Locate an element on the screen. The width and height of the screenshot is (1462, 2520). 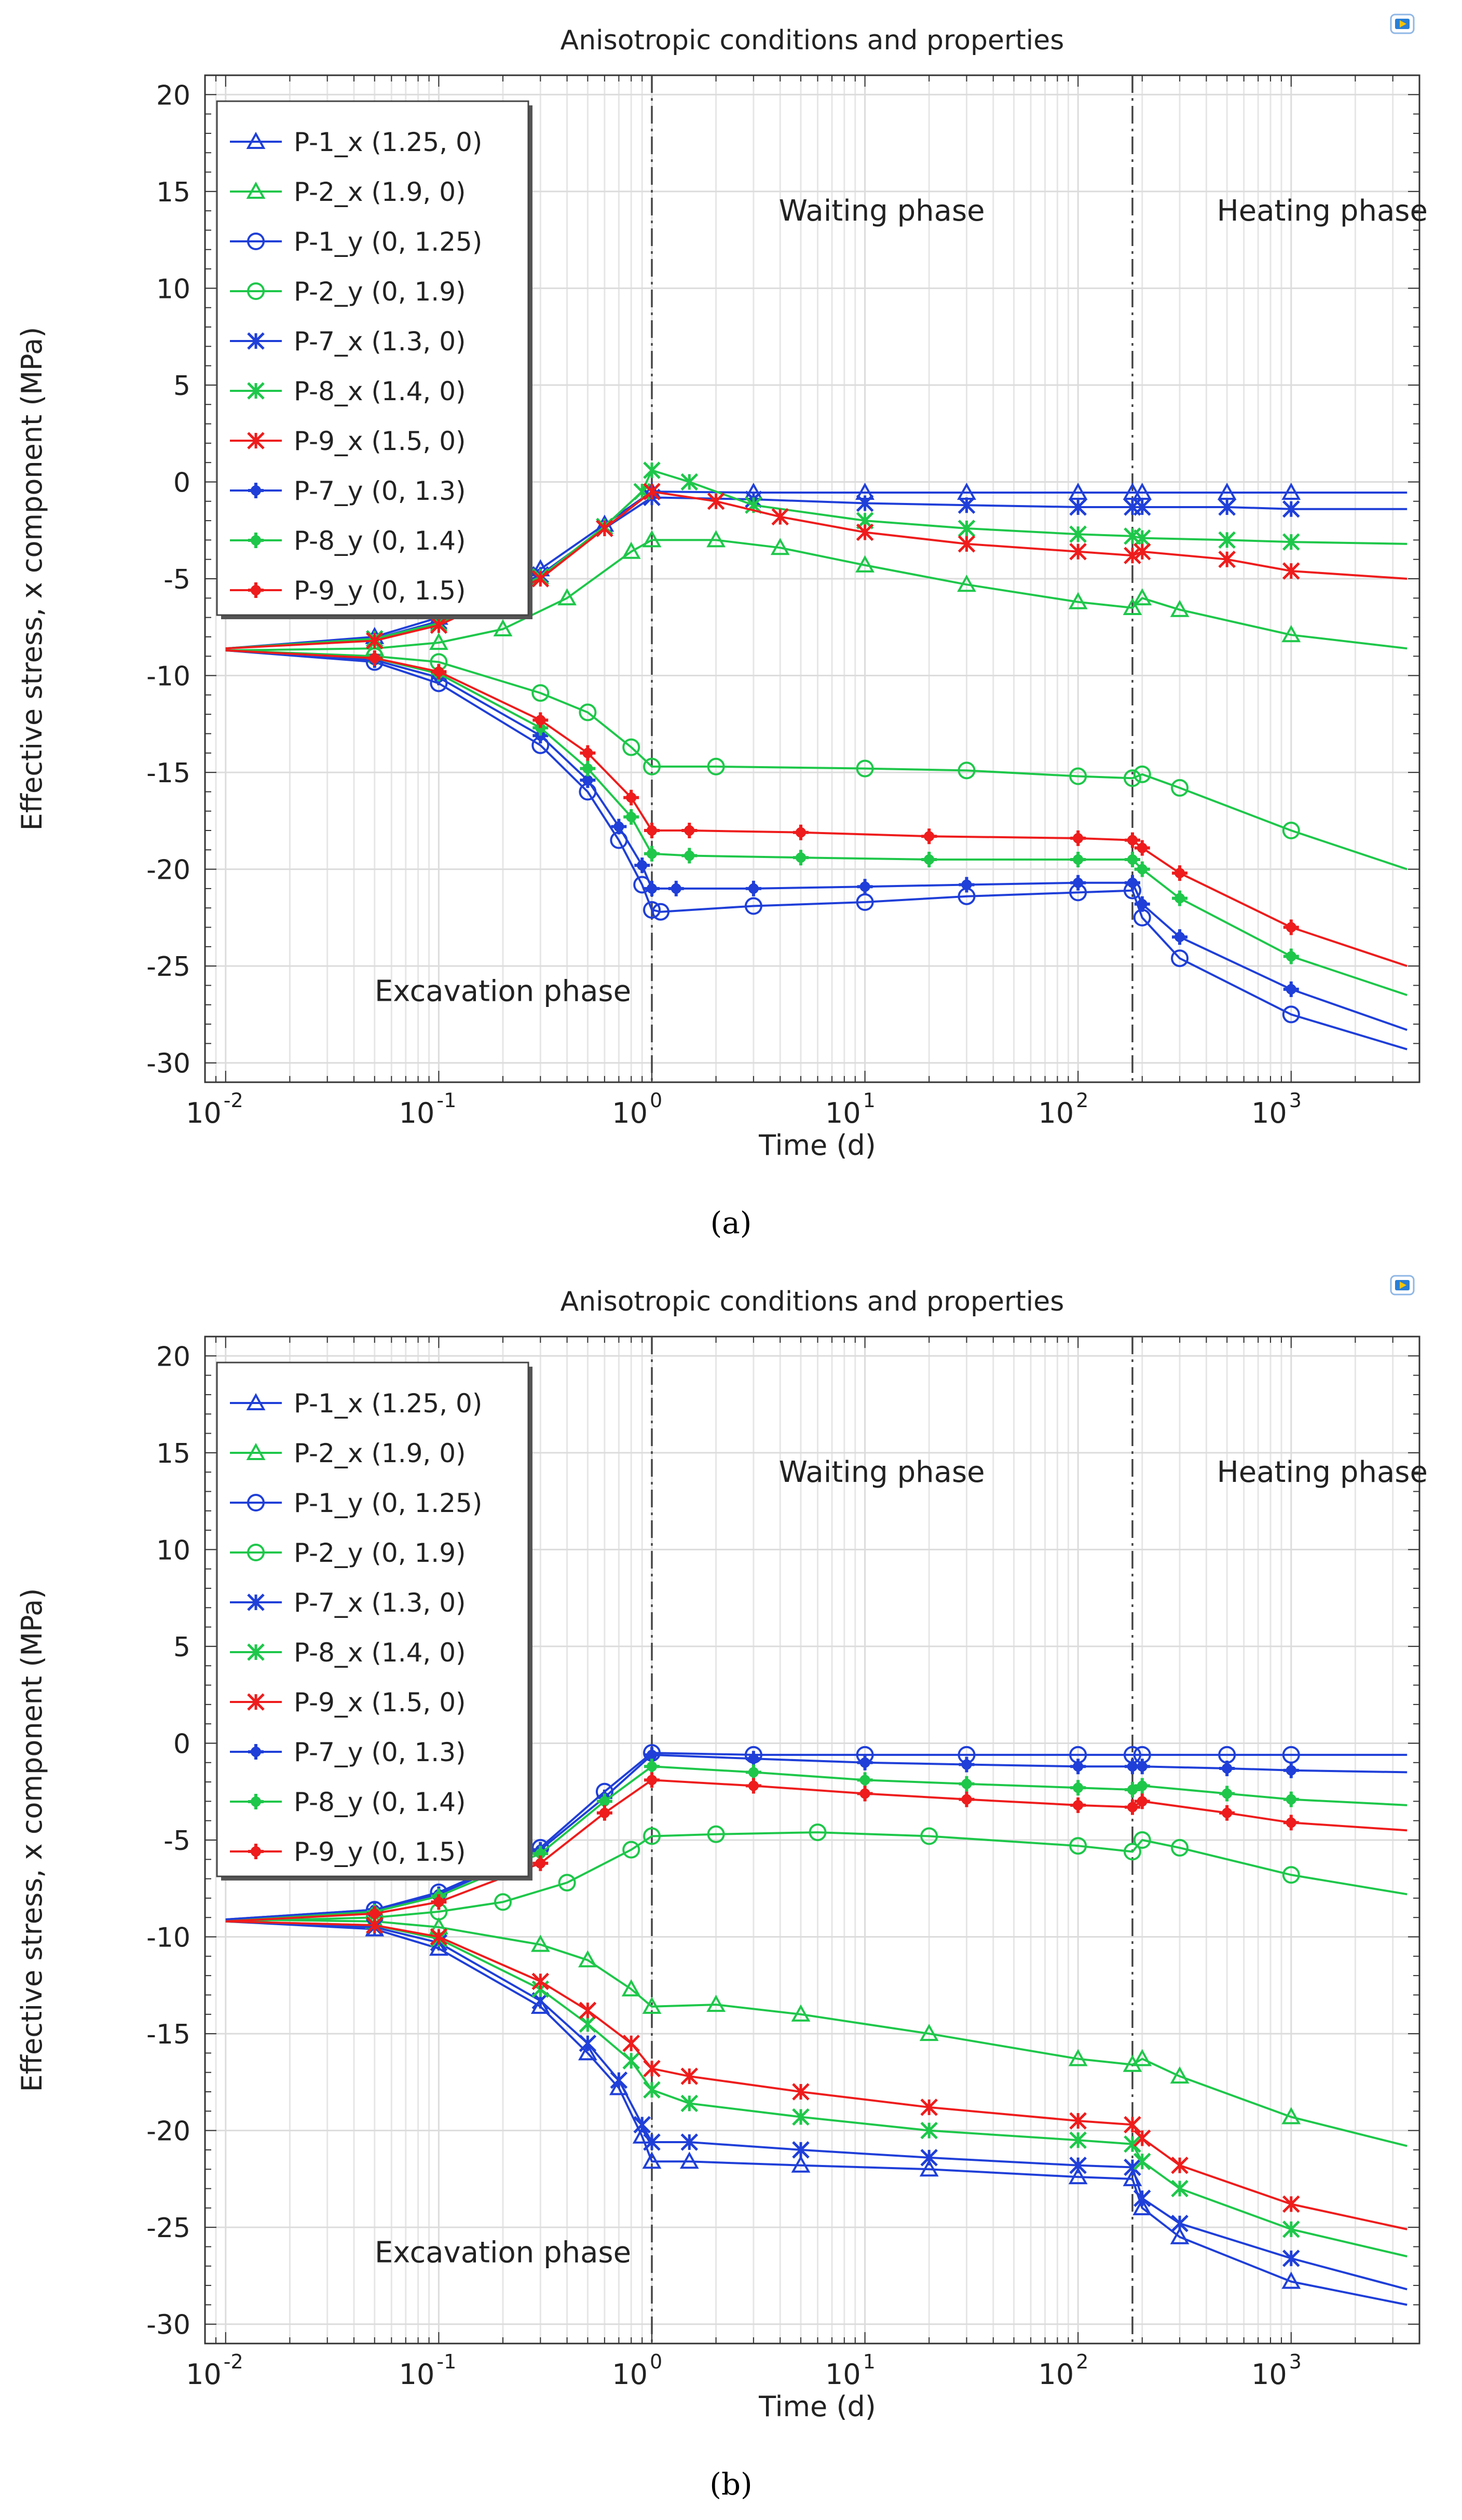
x-tick-label-exponent: 0 is located at coordinates (656, 2361).